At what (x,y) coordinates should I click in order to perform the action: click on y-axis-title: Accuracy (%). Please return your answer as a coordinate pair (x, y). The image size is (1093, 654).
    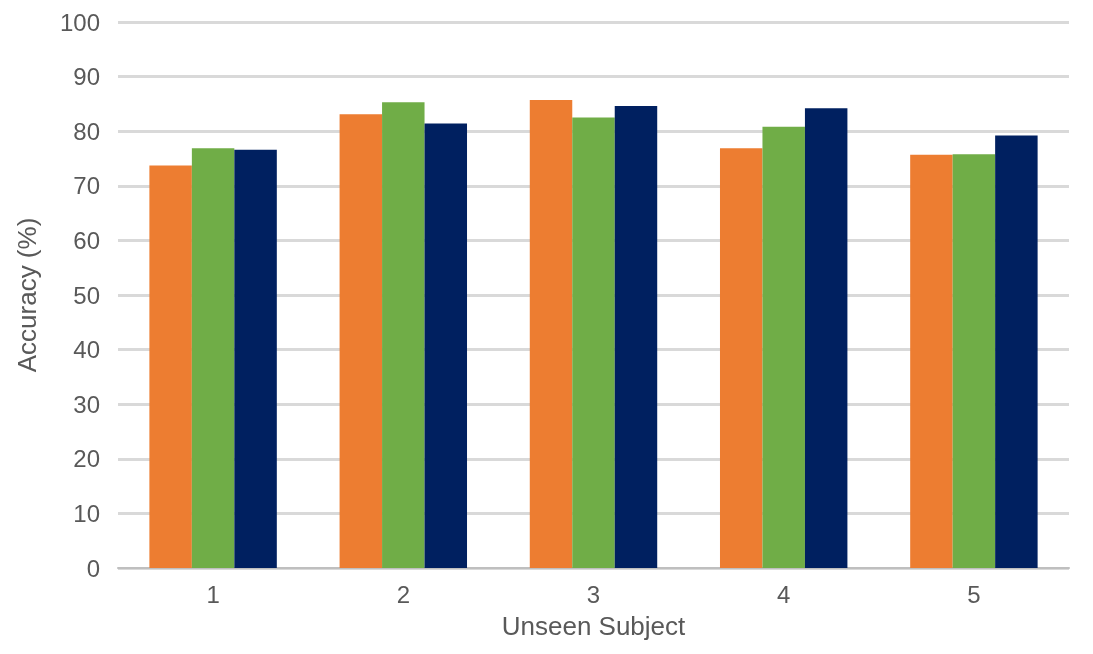
    Looking at the image, I should click on (27, 295).